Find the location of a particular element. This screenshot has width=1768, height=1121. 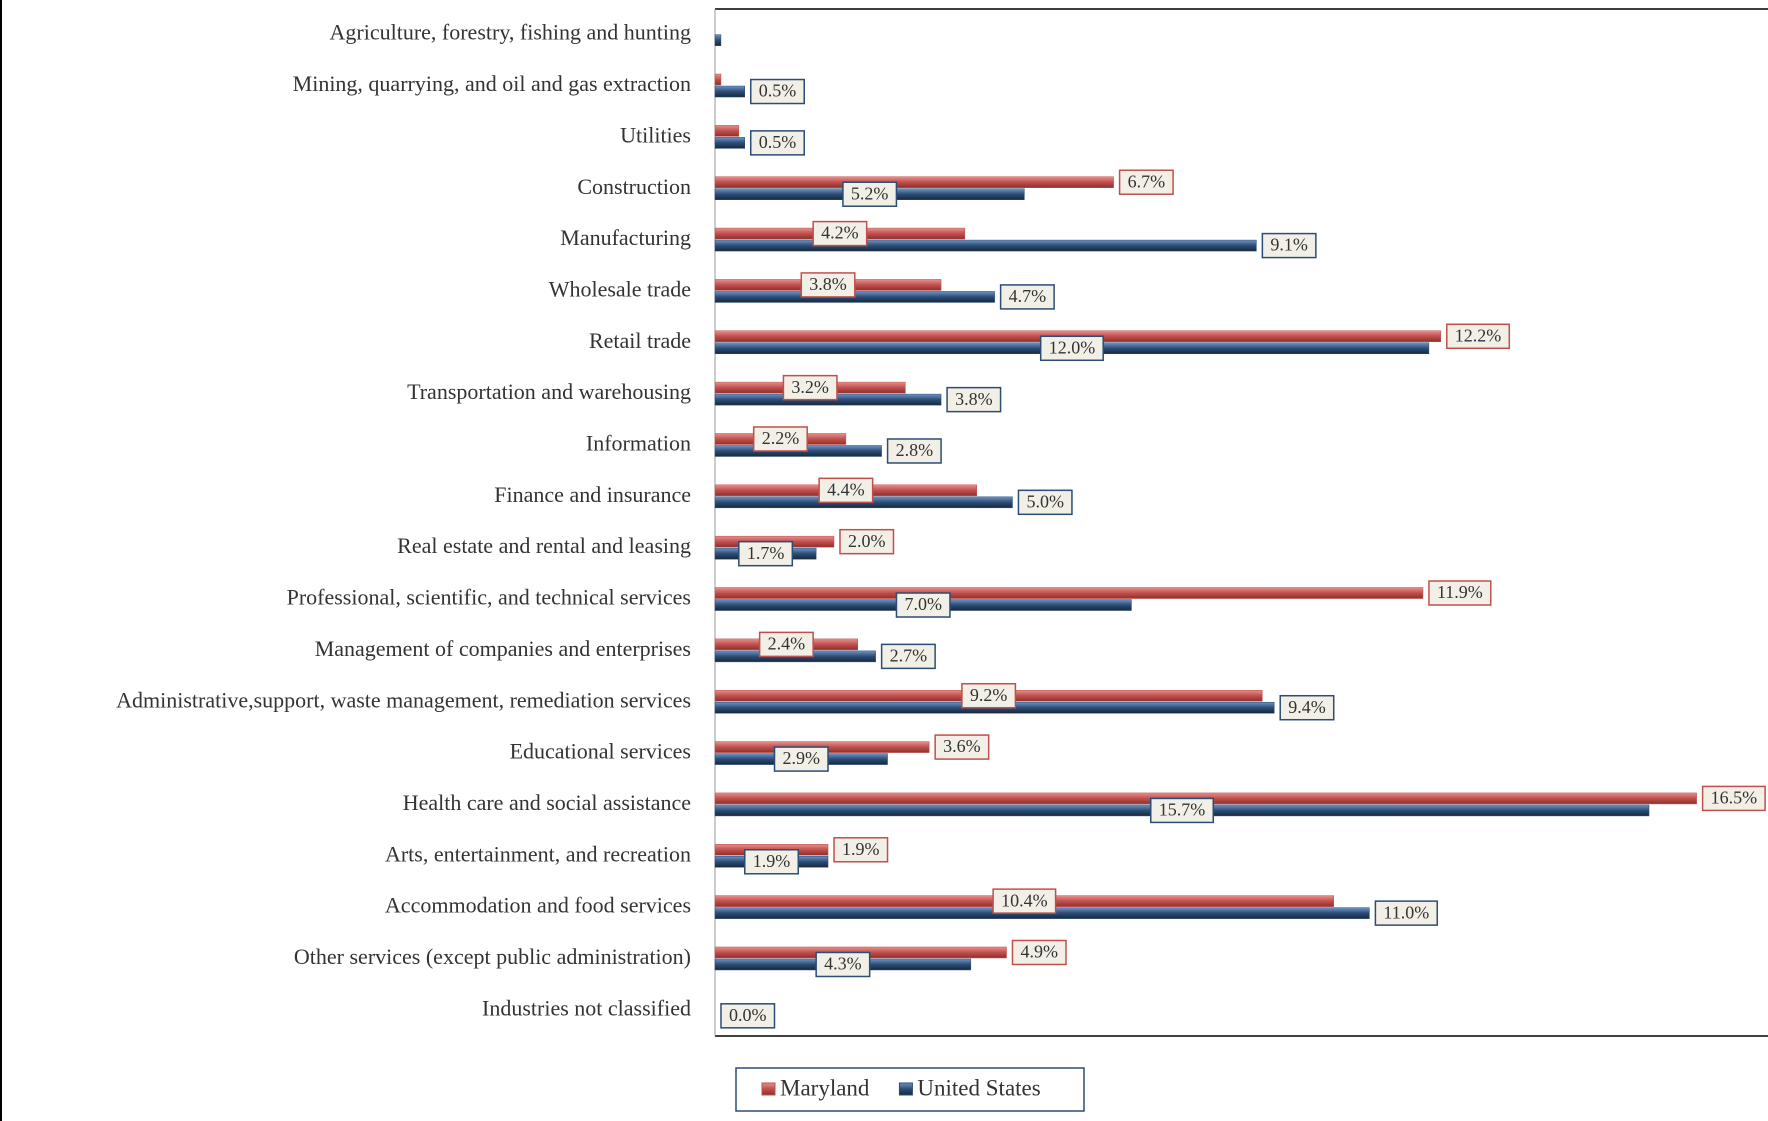

data-label: 3.8% is located at coordinates (974, 399).